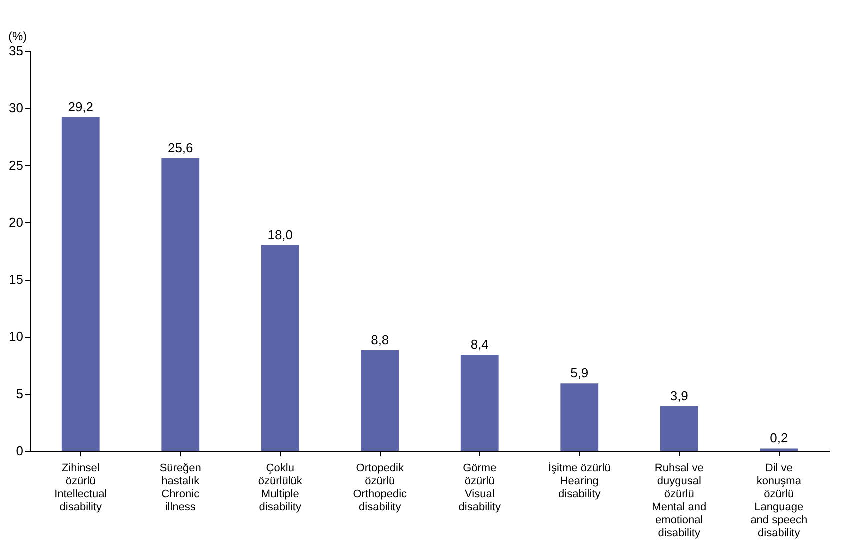 This screenshot has width=852, height=558. I want to click on x-tick-label: Ruhsal ve duygusal özürlü Mental and emotional disability, so click(679, 501).